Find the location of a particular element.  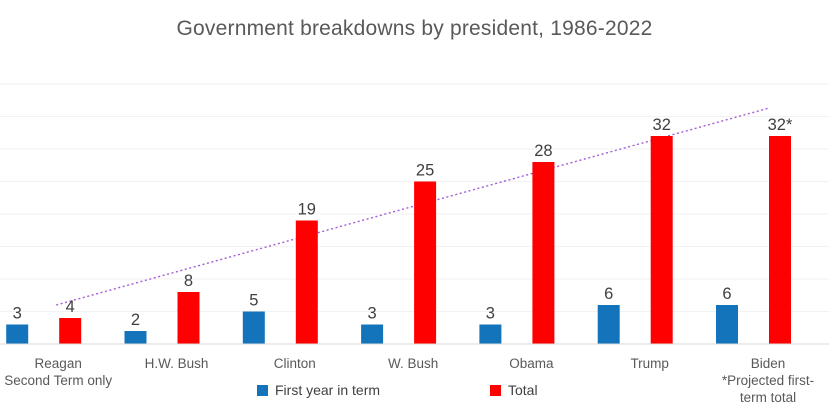

category-note: term total is located at coordinates (768, 397).